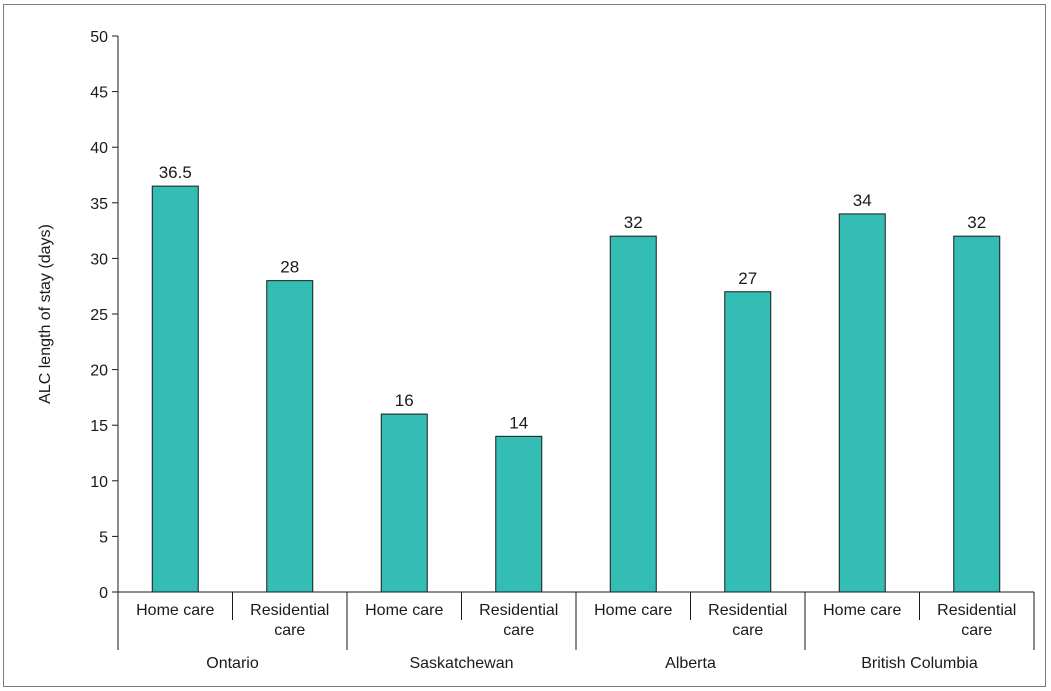 The image size is (1051, 691). Describe the element at coordinates (45, 314) in the screenshot. I see `y-axis-title: ALC length of stay (days)` at that location.